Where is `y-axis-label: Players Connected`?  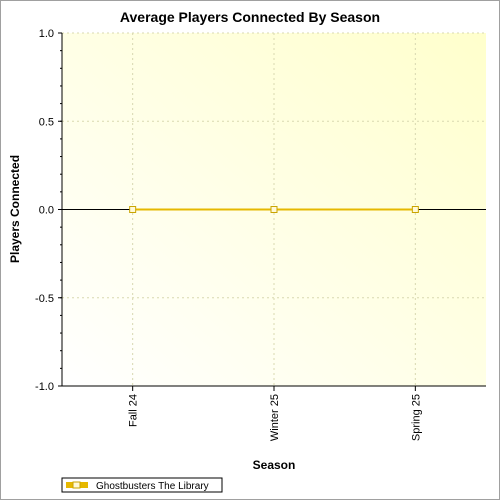 y-axis-label: Players Connected is located at coordinates (15, 209).